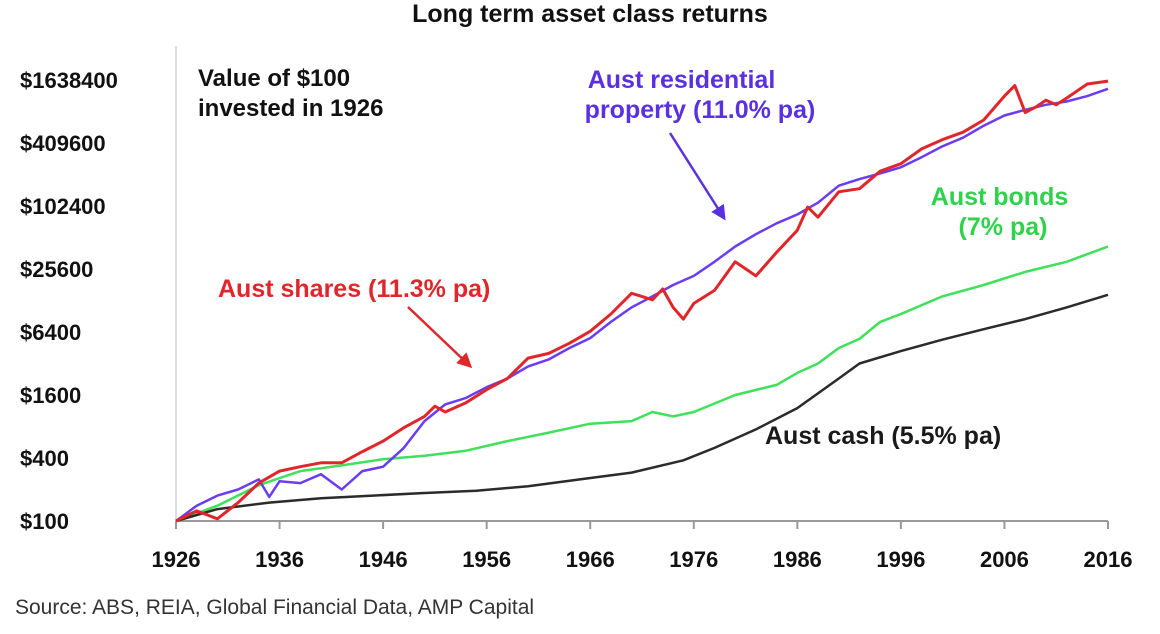 Image resolution: width=1160 pixels, height=634 pixels. What do you see at coordinates (693, 559) in the screenshot?
I see `x-tick-label: 1976` at bounding box center [693, 559].